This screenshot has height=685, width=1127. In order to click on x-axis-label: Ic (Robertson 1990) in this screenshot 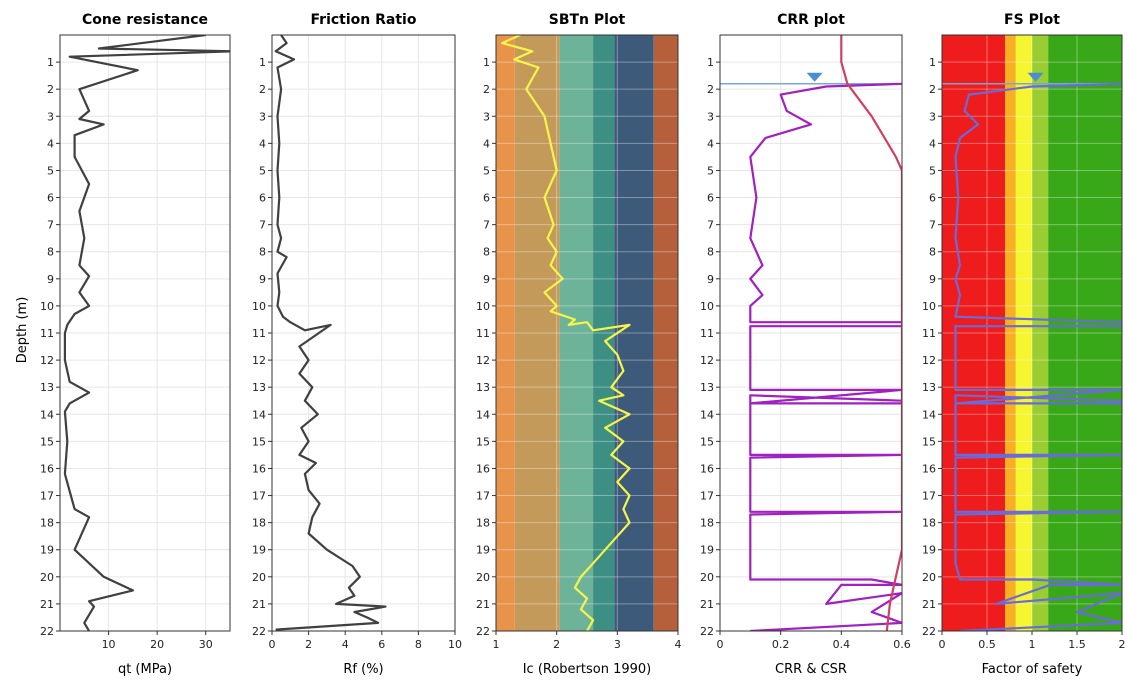, I will do `click(587, 669)`.